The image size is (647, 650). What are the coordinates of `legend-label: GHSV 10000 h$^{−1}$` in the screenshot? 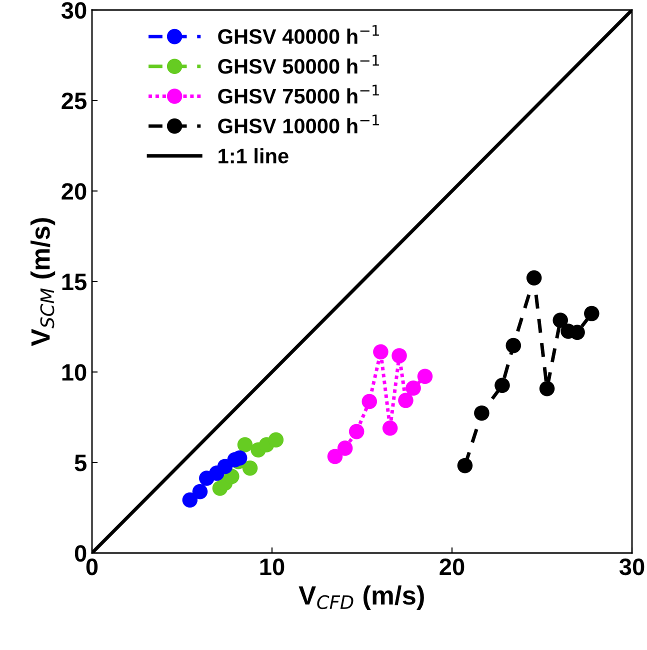 It's located at (298, 124).